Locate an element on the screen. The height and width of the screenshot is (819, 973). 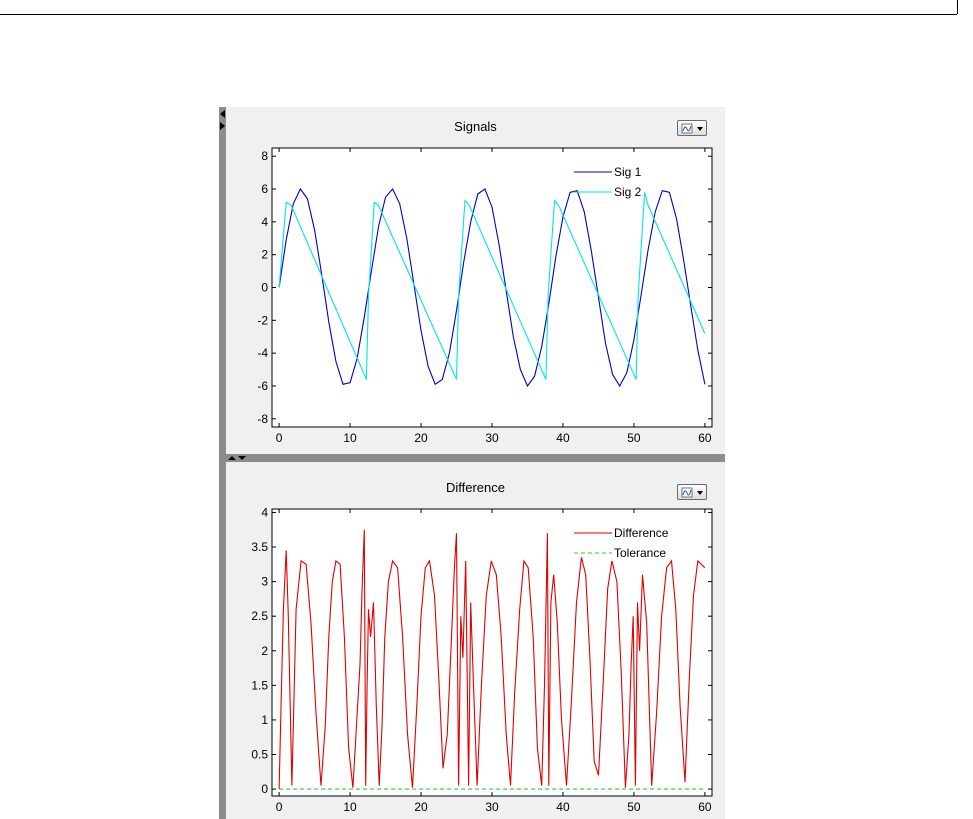
difference-x-tick-label: 60 is located at coordinates (705, 807).